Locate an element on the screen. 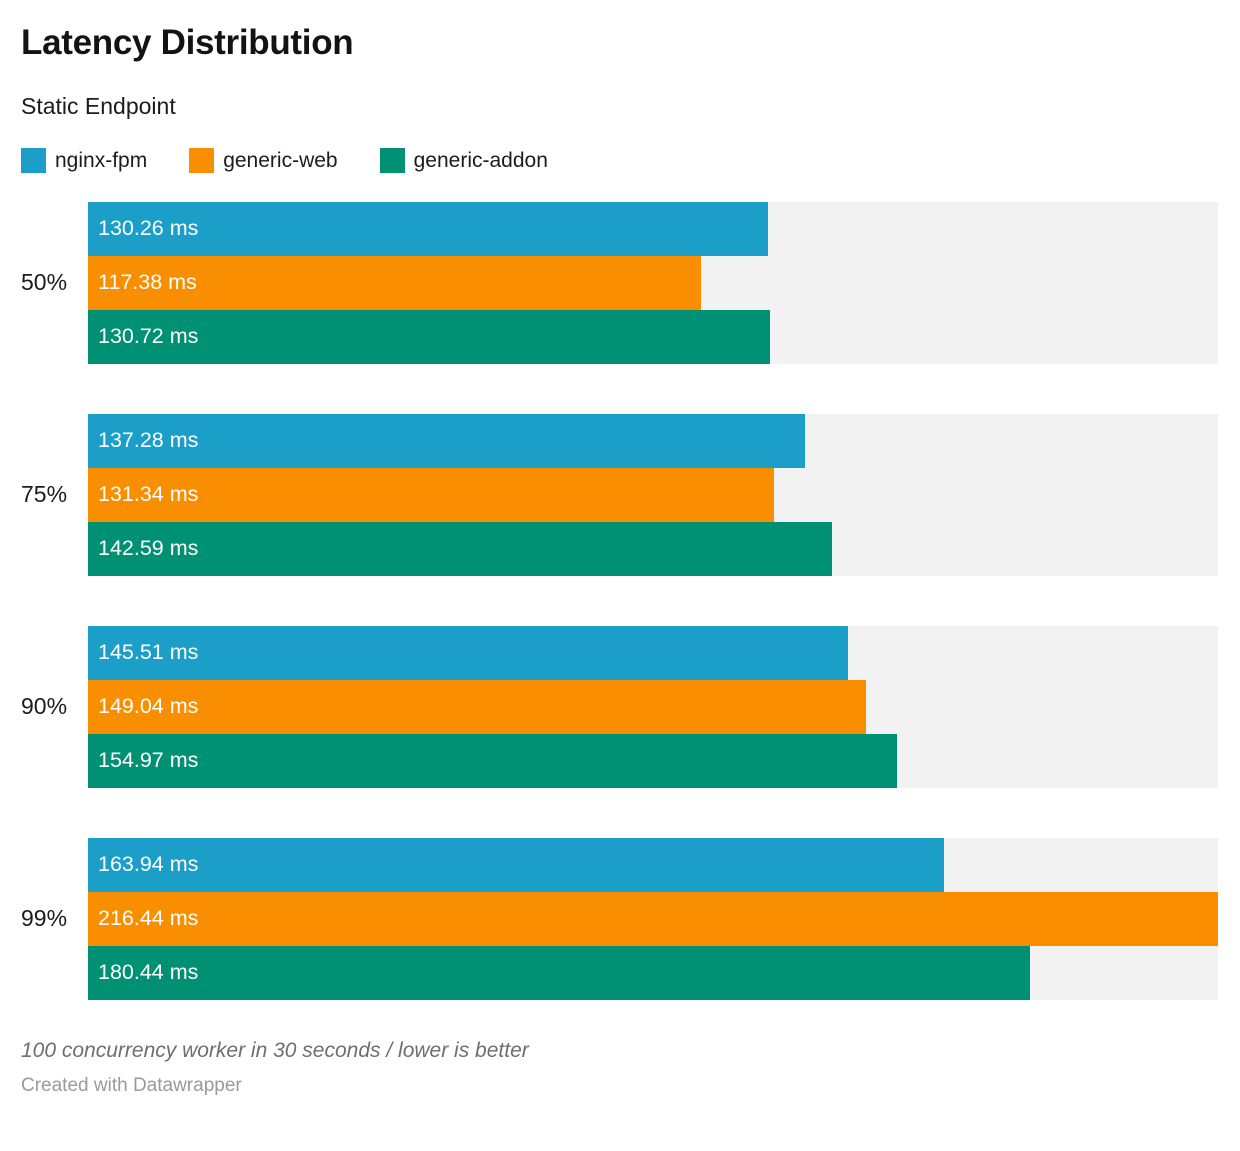 This screenshot has width=1240, height=1151. bar-nginx-fpm: 163.94 ms is located at coordinates (516, 864).